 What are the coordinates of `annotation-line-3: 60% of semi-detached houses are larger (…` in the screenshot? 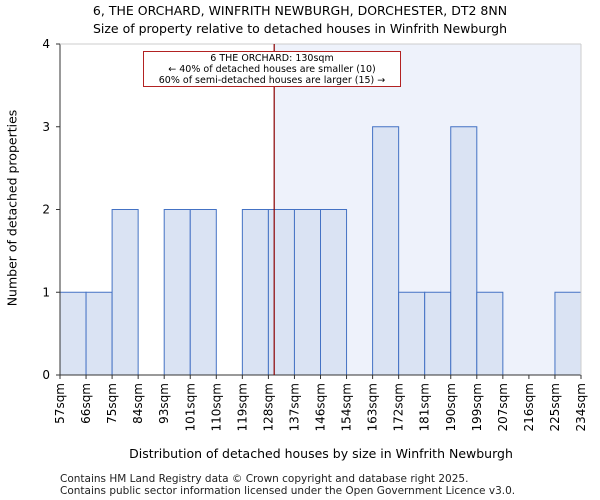 It's located at (272, 80).